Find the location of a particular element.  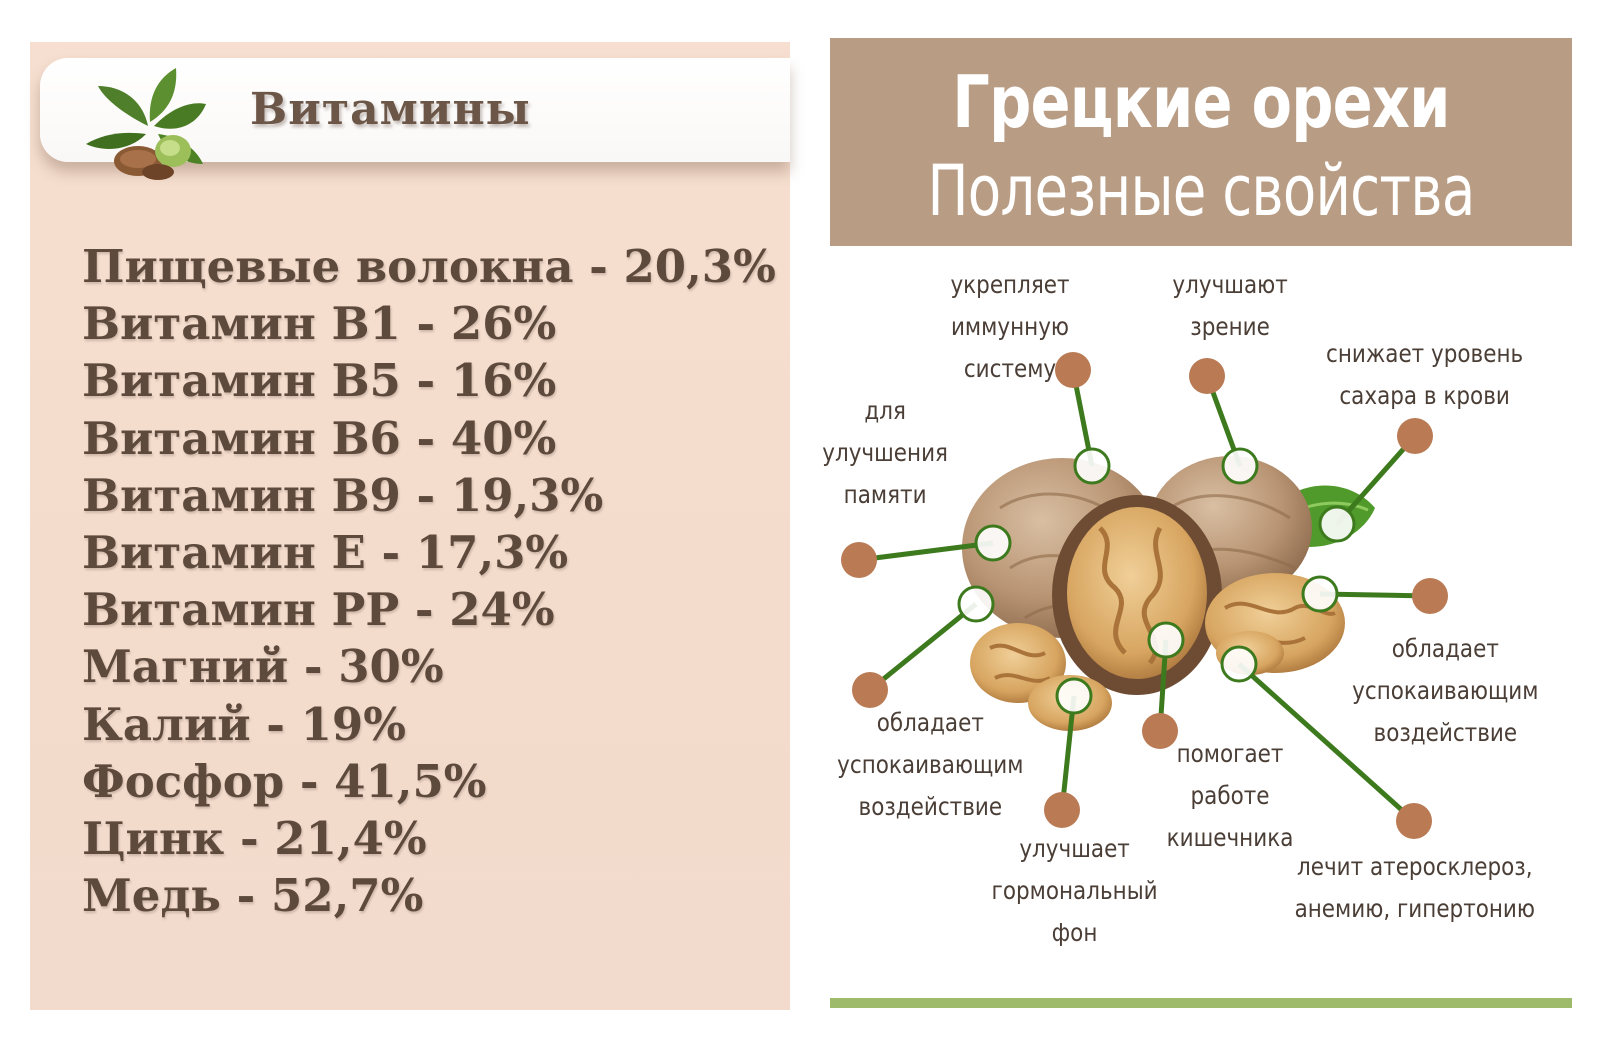

vitamin-item-e: Витамин Е - 17,3% is located at coordinates (325, 553).